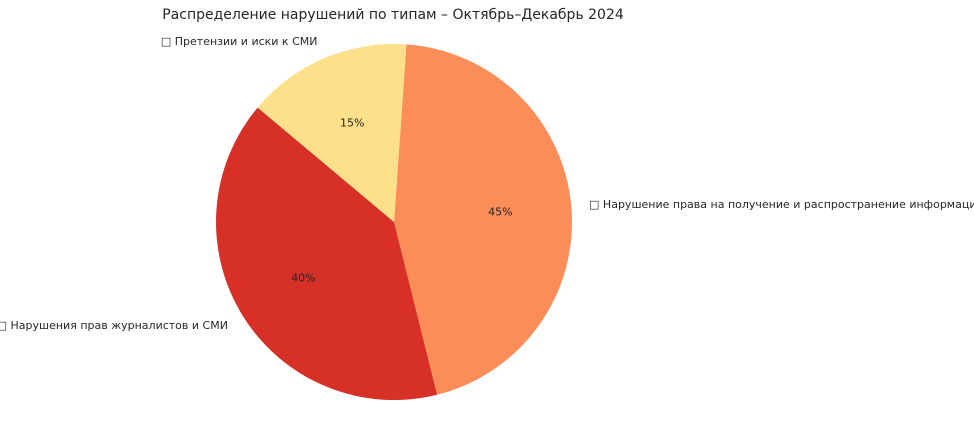 Image resolution: width=974 pixels, height=427 pixels. I want to click on pie-slice, so click(332, 132).